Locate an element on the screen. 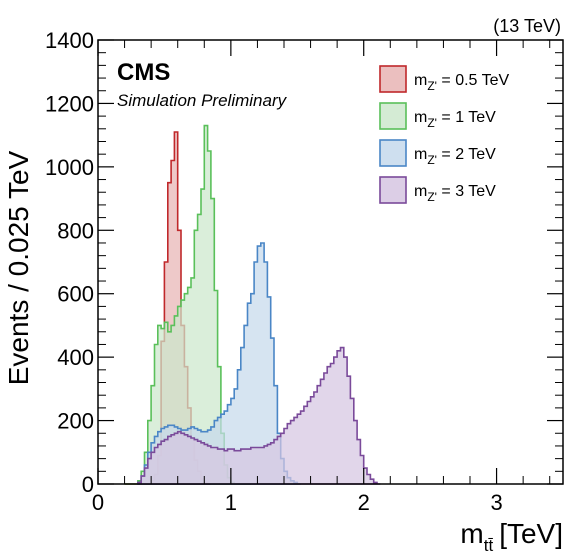 This screenshot has height=557, width=580. experiment-label: CMS is located at coordinates (143, 72).